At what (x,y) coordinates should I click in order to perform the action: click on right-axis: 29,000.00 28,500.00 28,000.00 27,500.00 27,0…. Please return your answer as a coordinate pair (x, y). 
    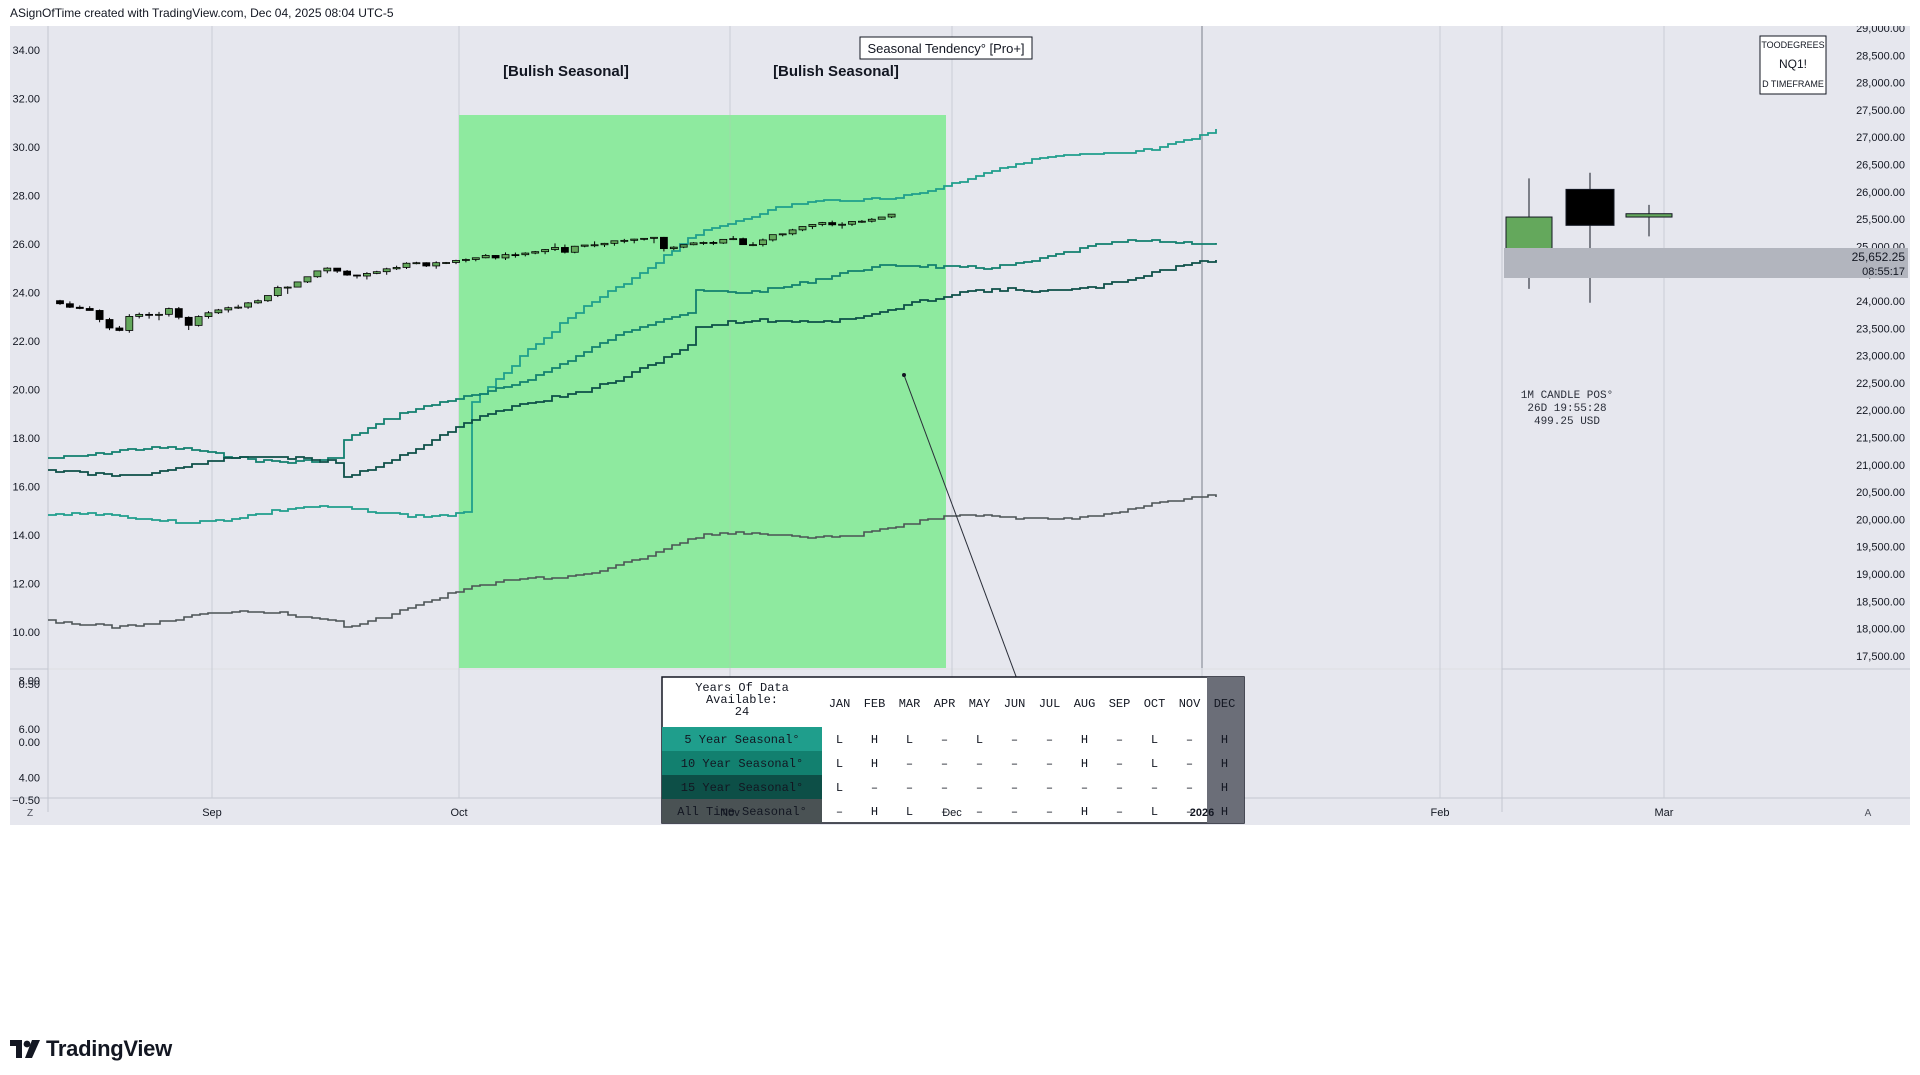
    Looking at the image, I should click on (1880, 344).